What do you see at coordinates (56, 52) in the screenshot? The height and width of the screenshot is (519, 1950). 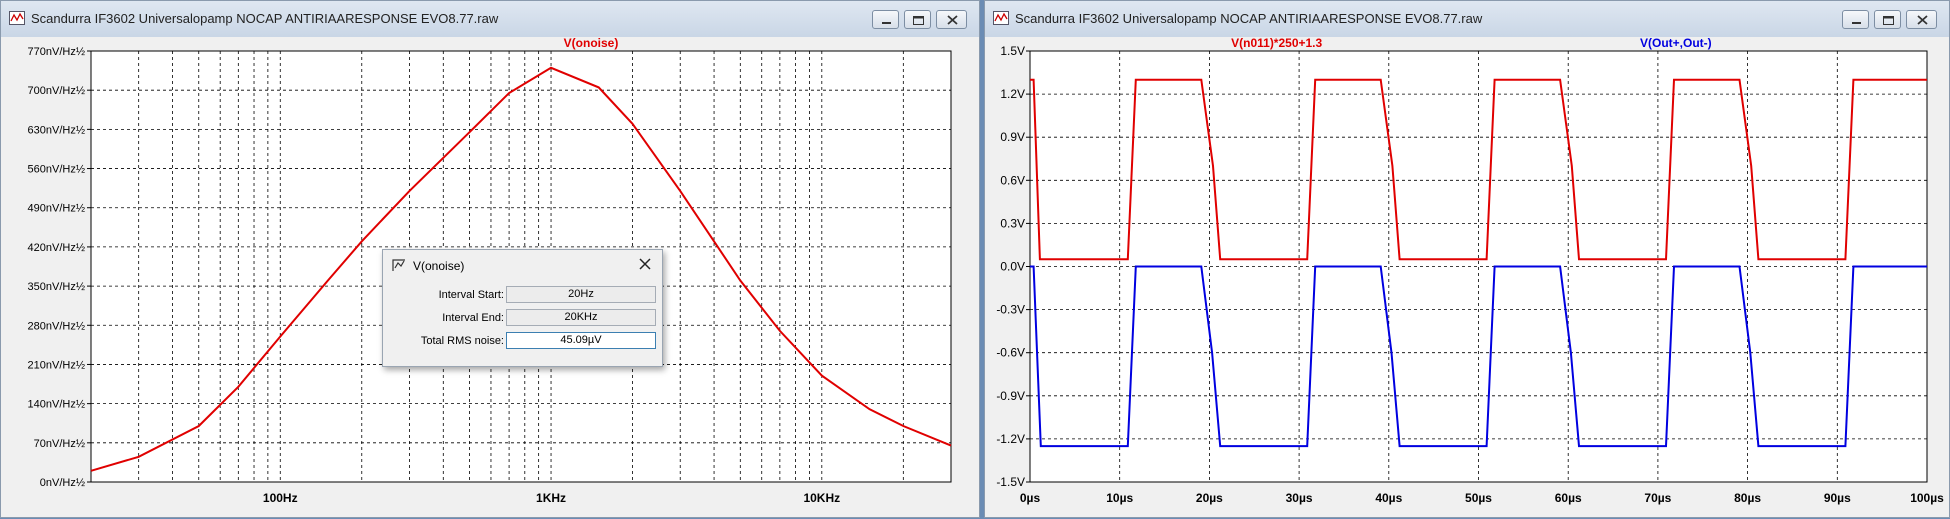 I see `y-tick-label: 770nV/Hz½` at bounding box center [56, 52].